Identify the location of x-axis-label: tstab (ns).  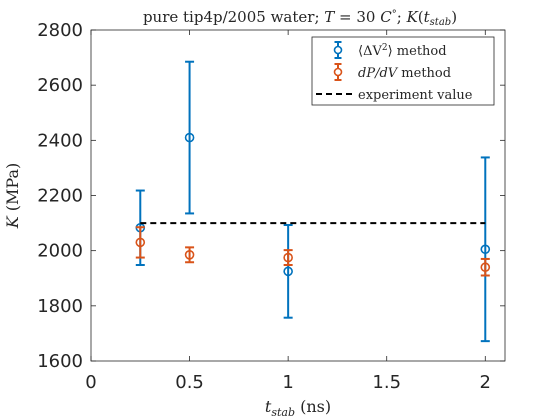
(298, 408).